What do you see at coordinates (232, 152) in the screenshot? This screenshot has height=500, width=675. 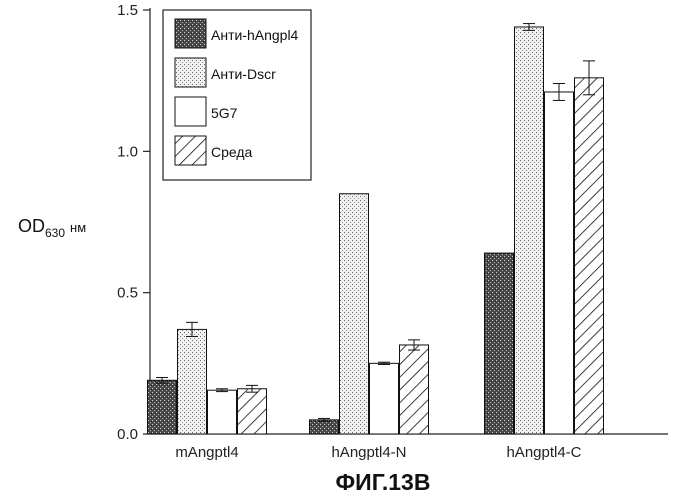 I see `legend-label: Среда` at bounding box center [232, 152].